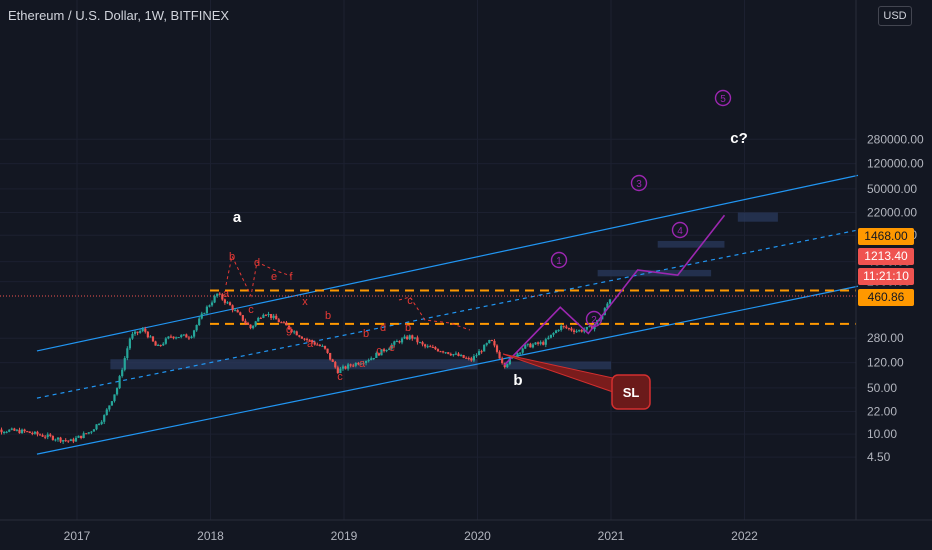 The height and width of the screenshot is (550, 932). I want to click on price-tick-label: 10.00, so click(882, 434).